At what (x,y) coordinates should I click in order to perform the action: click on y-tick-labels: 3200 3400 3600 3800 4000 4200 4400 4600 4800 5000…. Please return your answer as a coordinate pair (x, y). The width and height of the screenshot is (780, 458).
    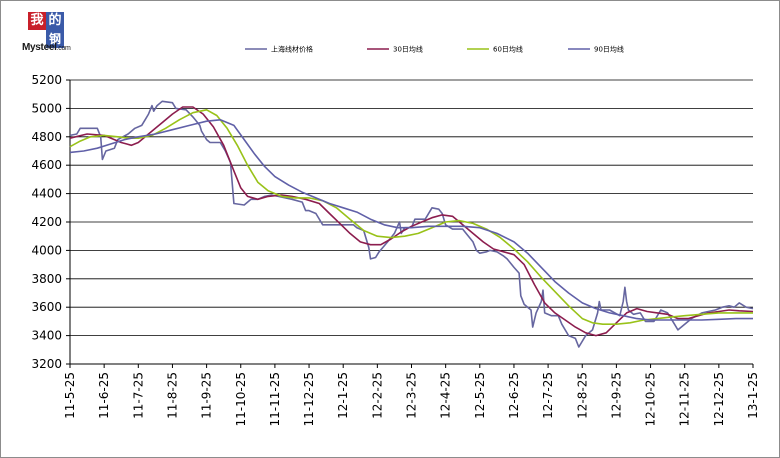
    Looking at the image, I should click on (46, 222).